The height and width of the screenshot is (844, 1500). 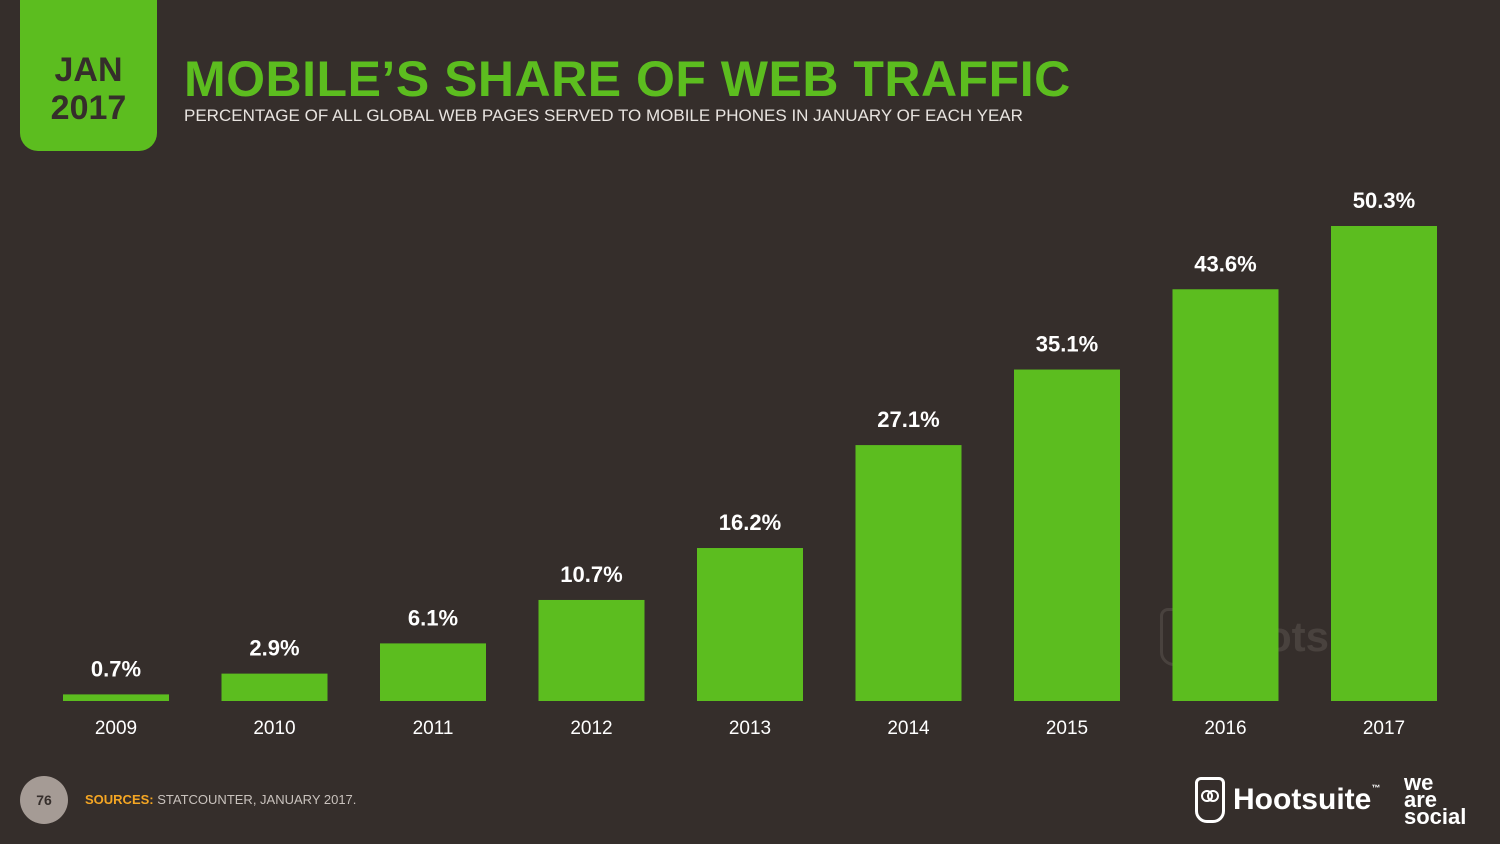 I want to click on bar-2010, so click(x=274, y=687).